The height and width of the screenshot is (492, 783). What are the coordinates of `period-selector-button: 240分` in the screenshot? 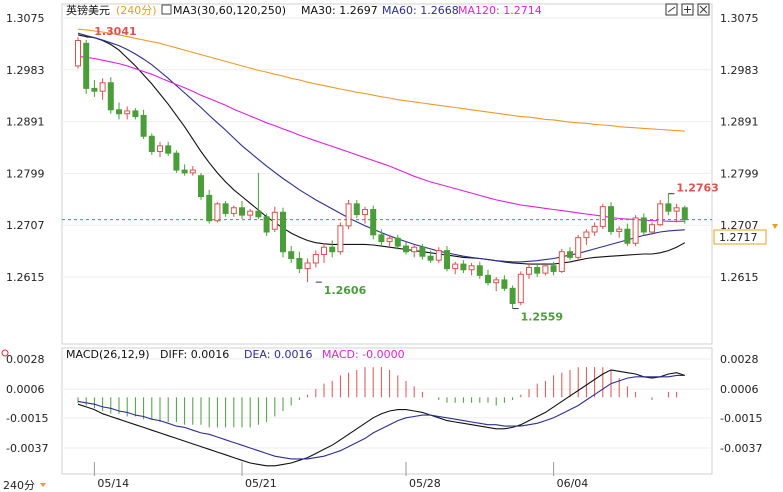 It's located at (19, 485).